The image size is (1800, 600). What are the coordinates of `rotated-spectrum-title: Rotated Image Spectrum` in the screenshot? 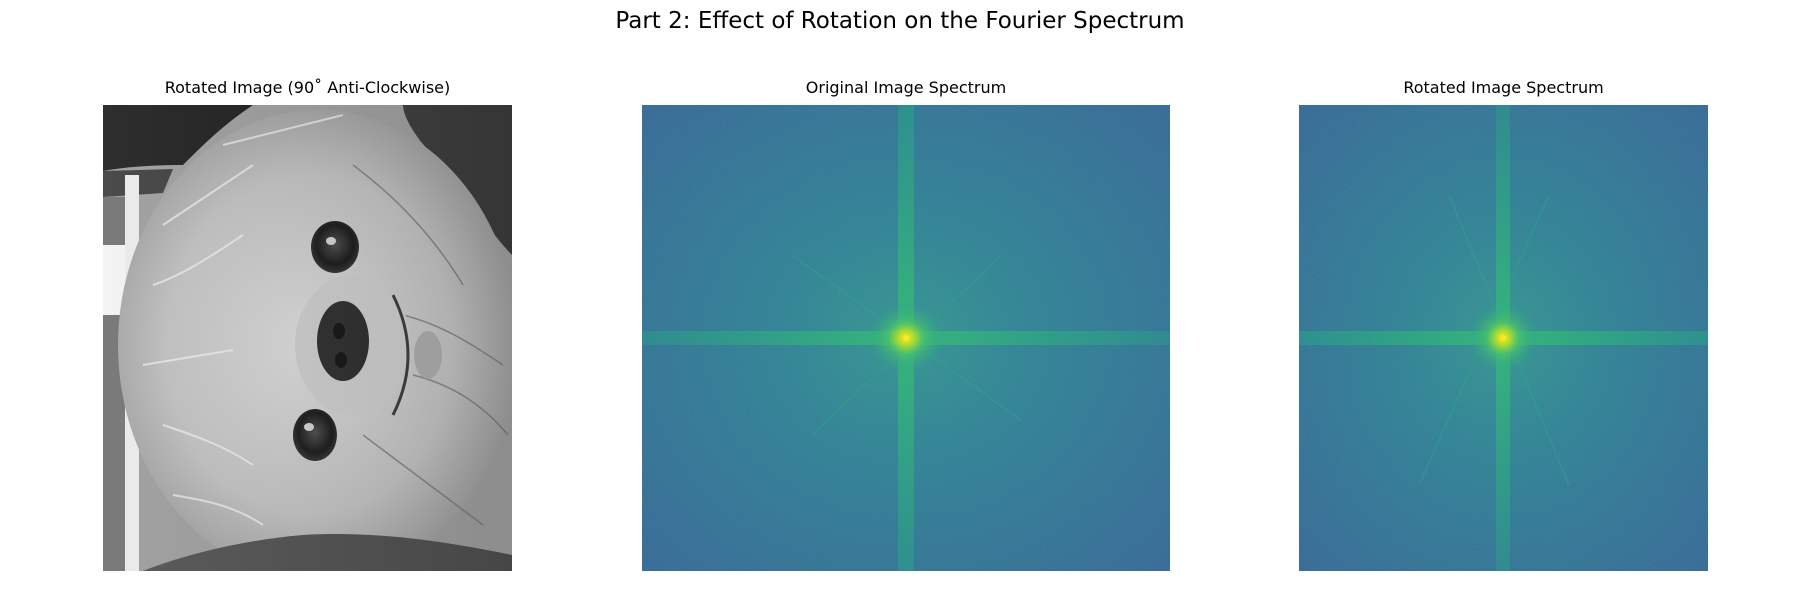 It's located at (1503, 87).